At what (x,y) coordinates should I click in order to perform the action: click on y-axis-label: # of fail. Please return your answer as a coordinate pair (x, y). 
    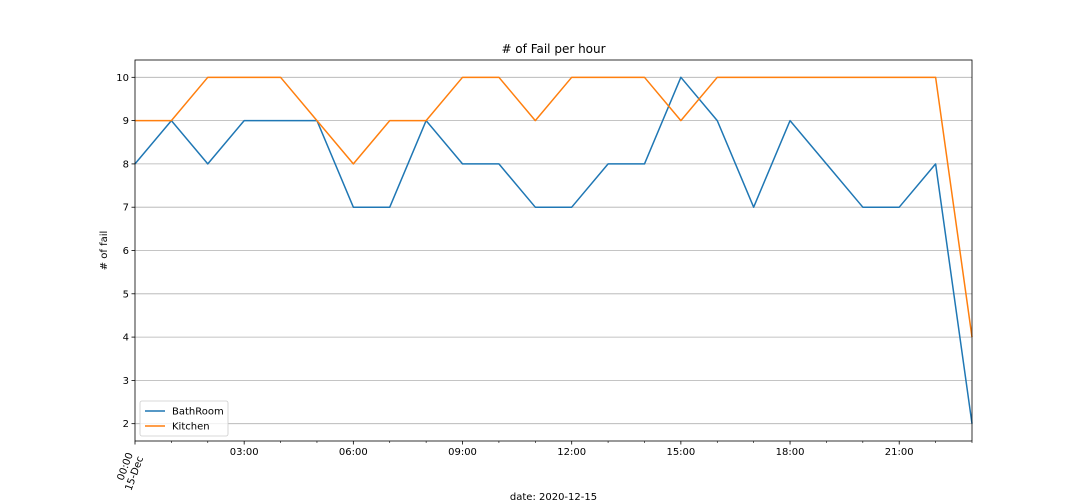
    Looking at the image, I should click on (104, 251).